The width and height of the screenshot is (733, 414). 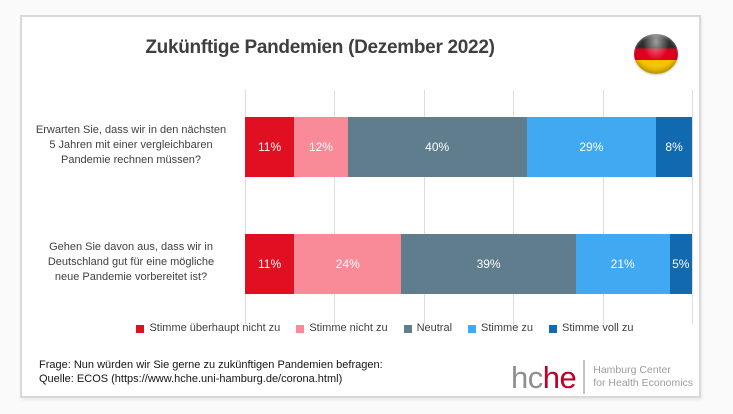 I want to click on bar-segment: 12%, so click(x=321, y=147).